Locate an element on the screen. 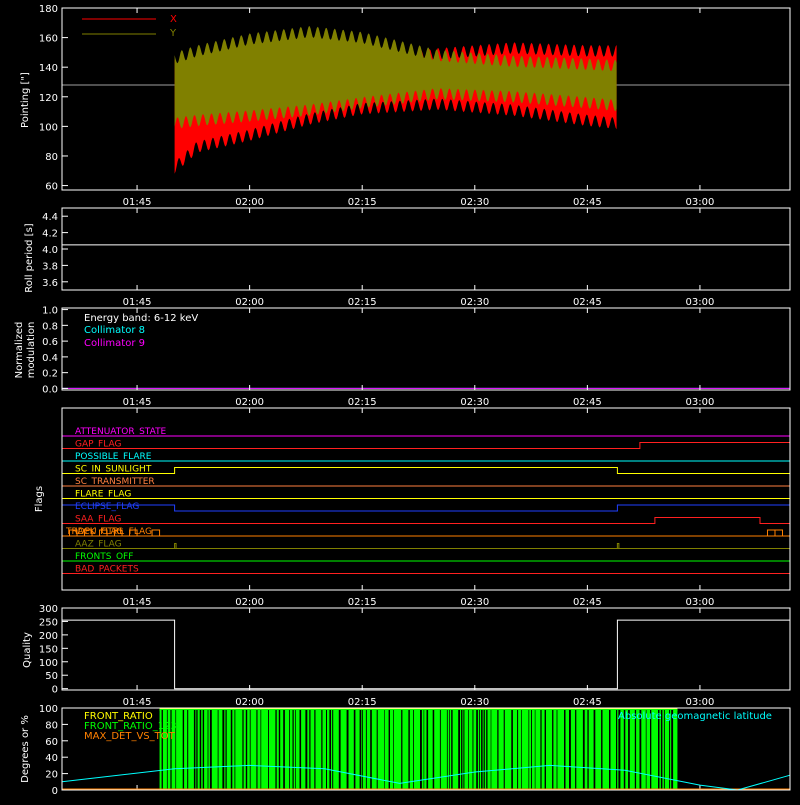 Image resolution: width=800 pixels, height=805 pixels. flag-line-eclipse-flag is located at coordinates (426, 508).